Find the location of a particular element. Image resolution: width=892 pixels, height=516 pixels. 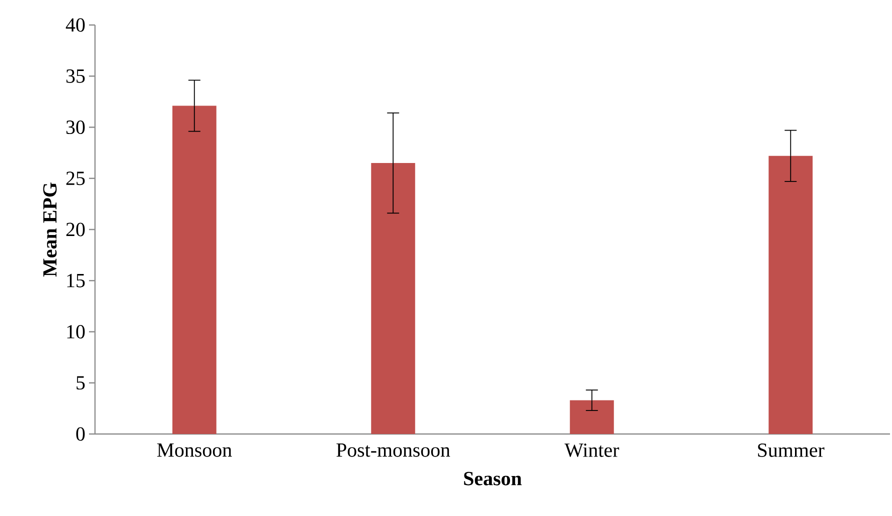

x-tick-label: Summer is located at coordinates (791, 450).